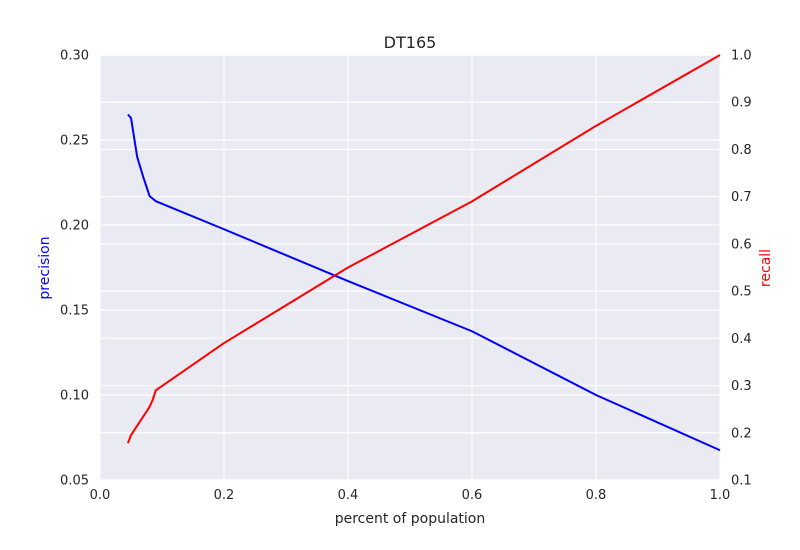  Describe the element at coordinates (766, 268) in the screenshot. I see `y-axis-label-recall: recall` at that location.